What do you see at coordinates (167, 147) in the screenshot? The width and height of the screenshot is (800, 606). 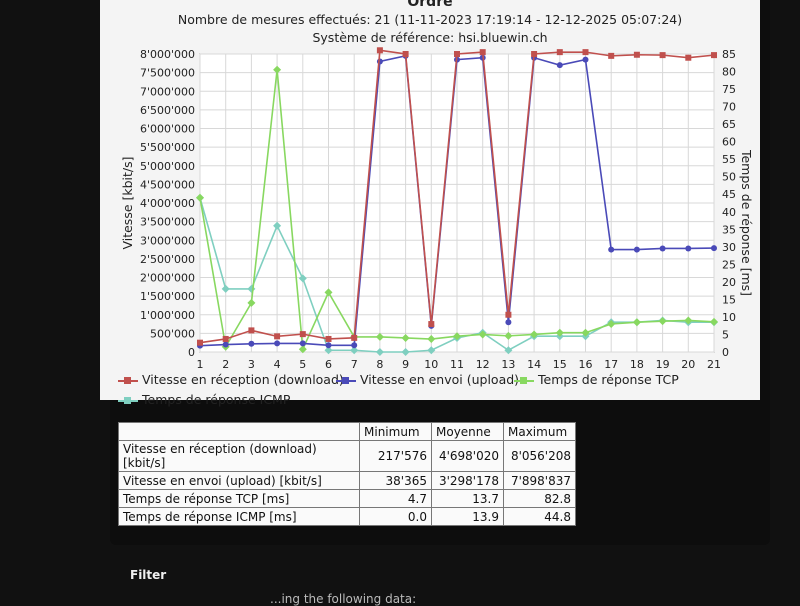 I see `y-tick-label: 5'500'000` at bounding box center [167, 147].